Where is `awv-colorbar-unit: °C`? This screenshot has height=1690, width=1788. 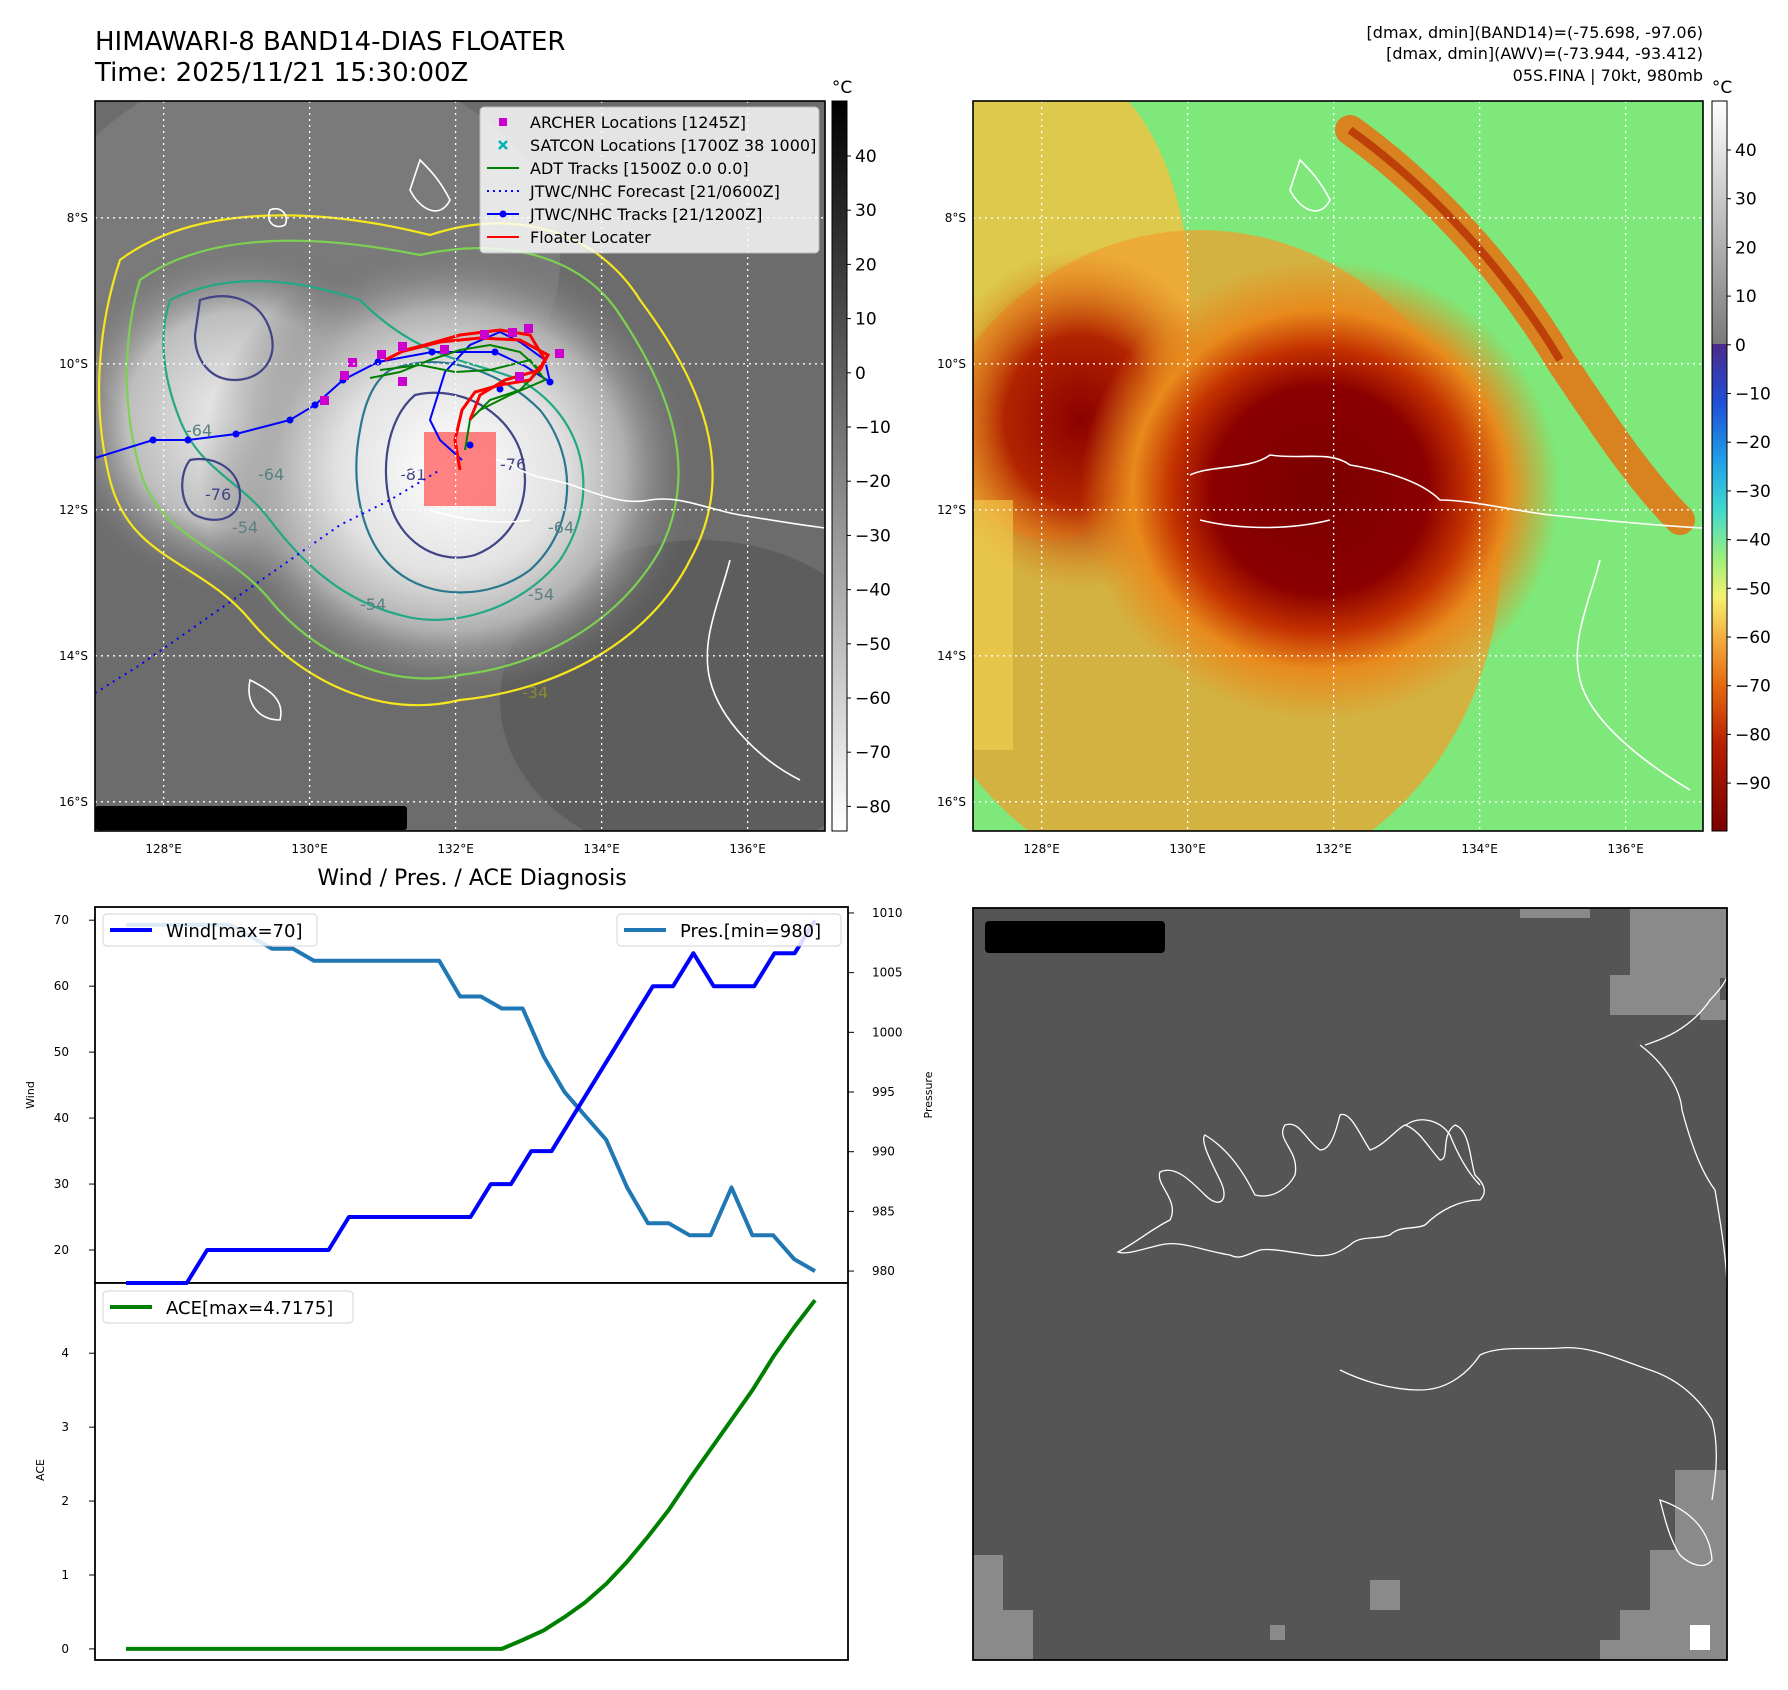 awv-colorbar-unit: °C is located at coordinates (1722, 88).